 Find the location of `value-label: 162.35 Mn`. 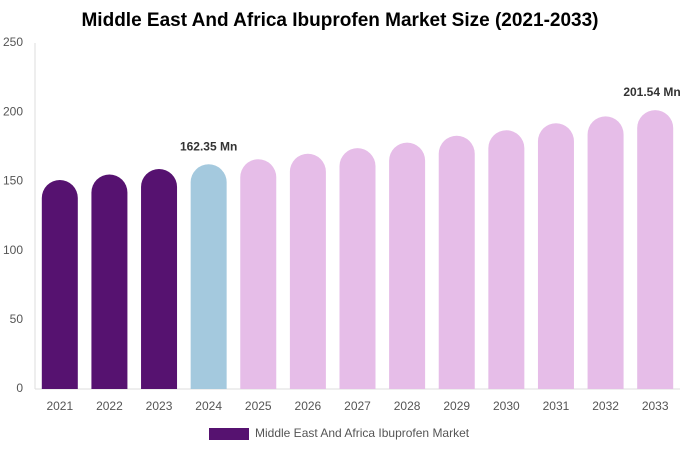

value-label: 162.35 Mn is located at coordinates (208, 146).